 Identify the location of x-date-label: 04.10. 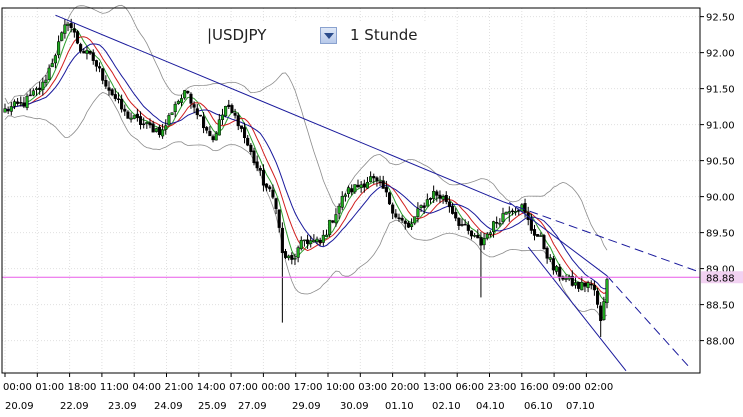
(490, 406).